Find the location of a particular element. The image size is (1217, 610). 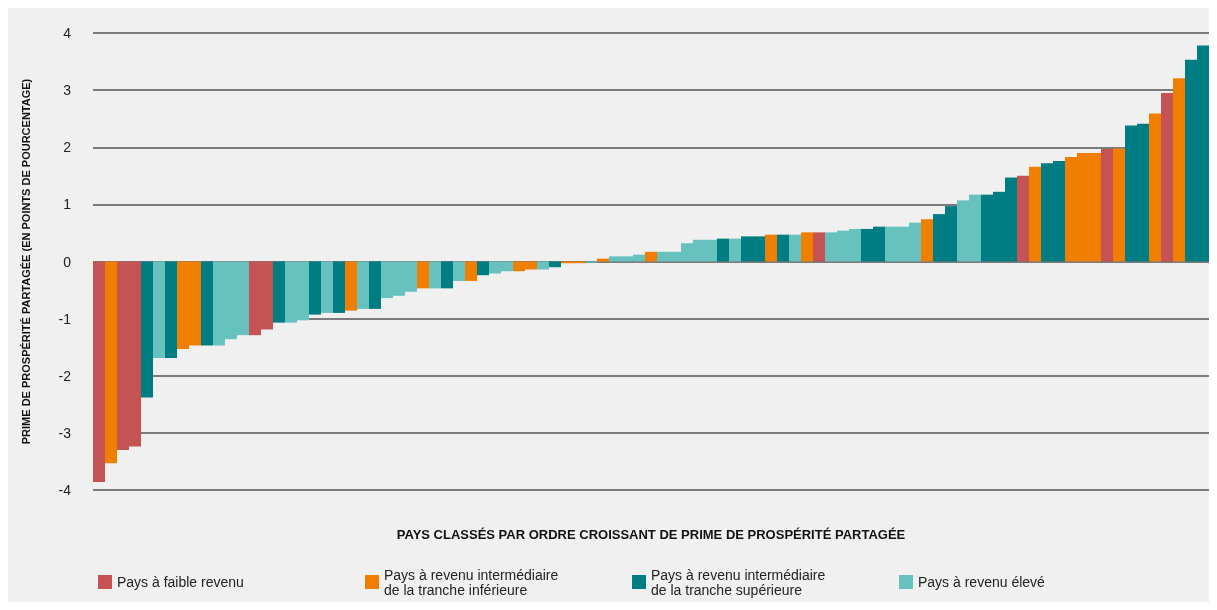

legend-label: Pays à revenu intermédiaire de la tranche inférieure is located at coordinates (473, 582).